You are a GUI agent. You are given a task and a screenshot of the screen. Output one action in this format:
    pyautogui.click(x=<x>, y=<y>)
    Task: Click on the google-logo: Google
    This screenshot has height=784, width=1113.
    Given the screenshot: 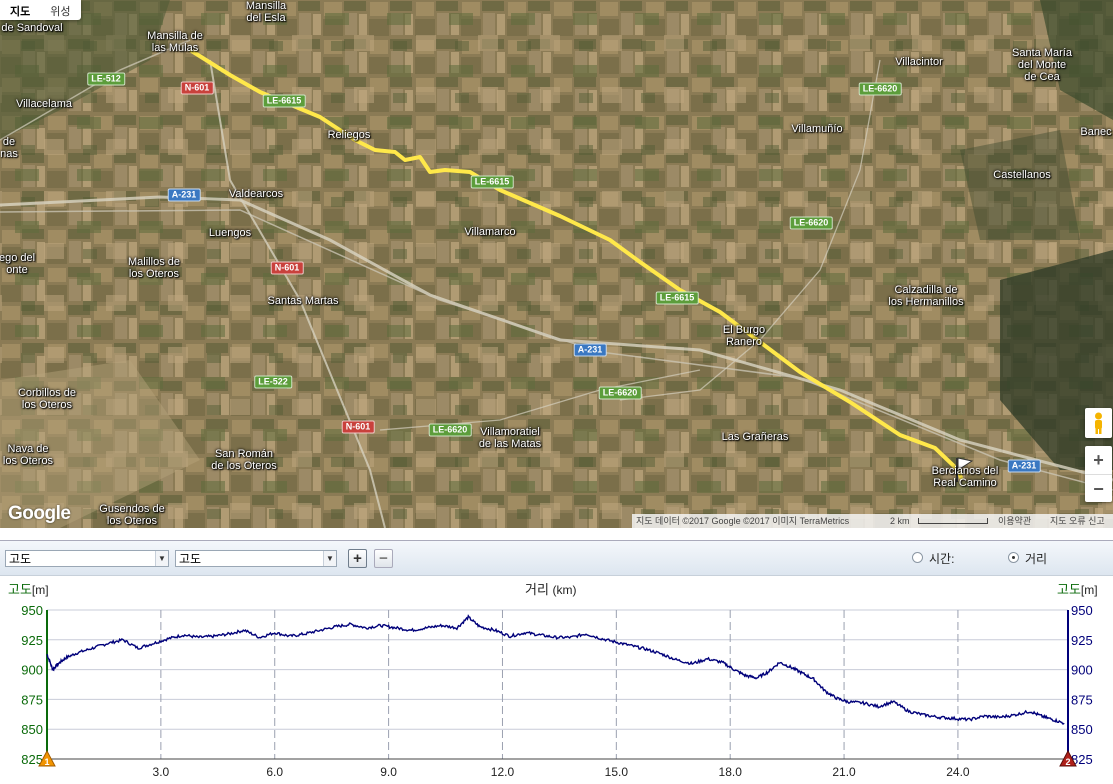 What is the action you would take?
    pyautogui.click(x=39, y=513)
    